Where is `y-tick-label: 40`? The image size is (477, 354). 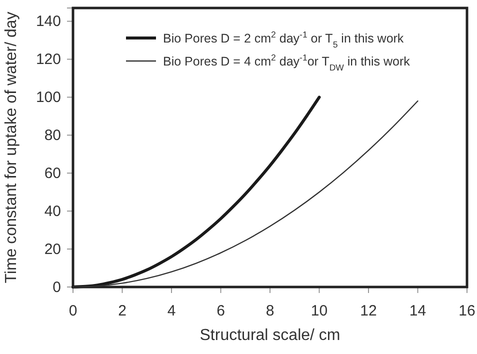 y-tick-label: 40 is located at coordinates (52, 211).